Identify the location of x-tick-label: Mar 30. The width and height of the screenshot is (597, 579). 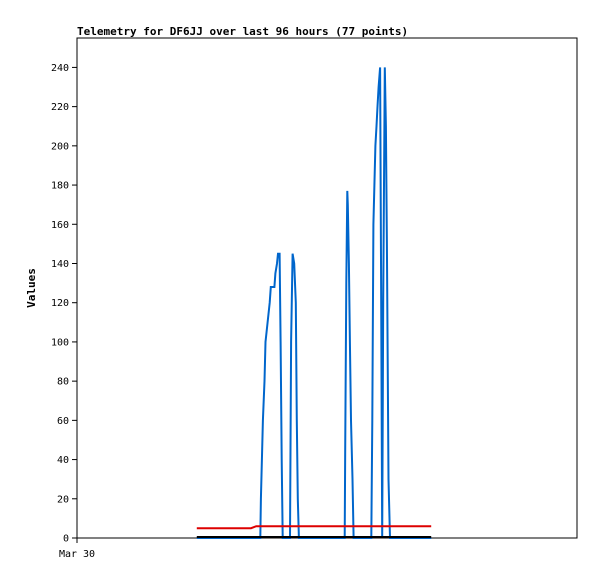
(77, 554).